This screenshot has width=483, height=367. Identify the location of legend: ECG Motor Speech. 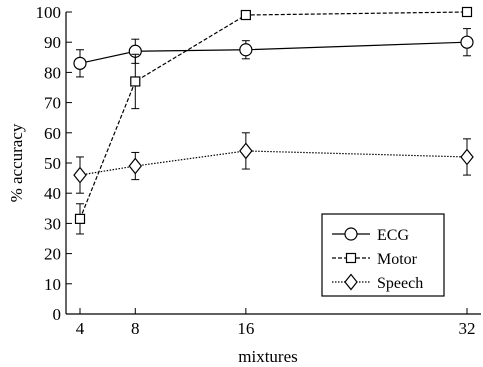
(383, 255).